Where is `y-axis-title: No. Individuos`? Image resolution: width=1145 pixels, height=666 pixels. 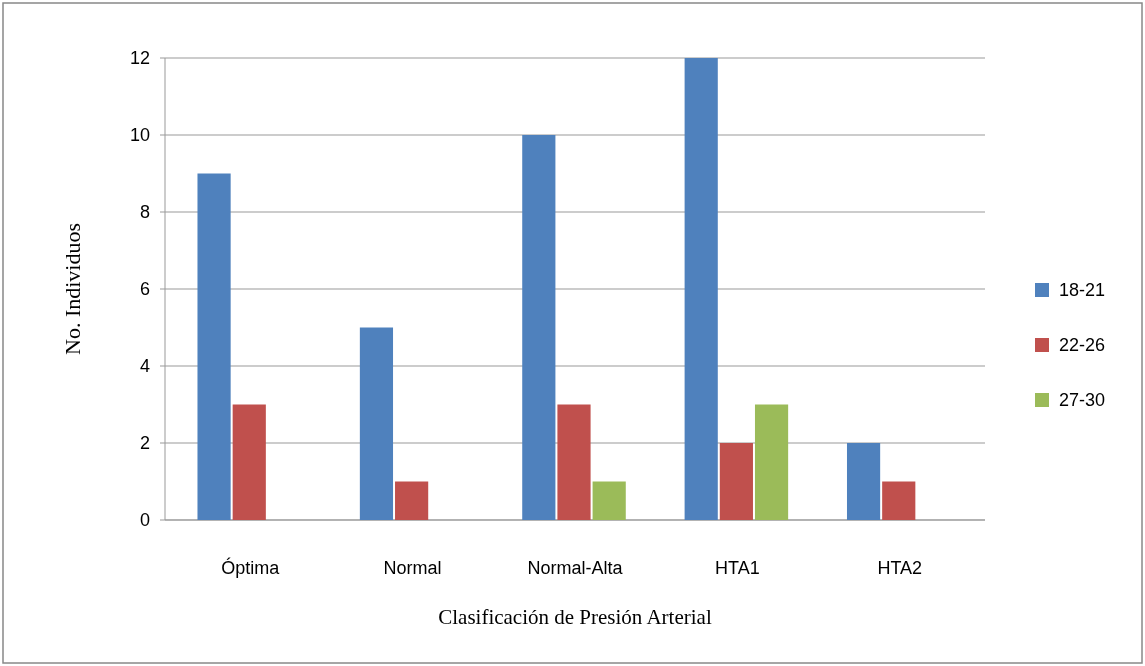
y-axis-title: No. Individuos is located at coordinates (72, 289).